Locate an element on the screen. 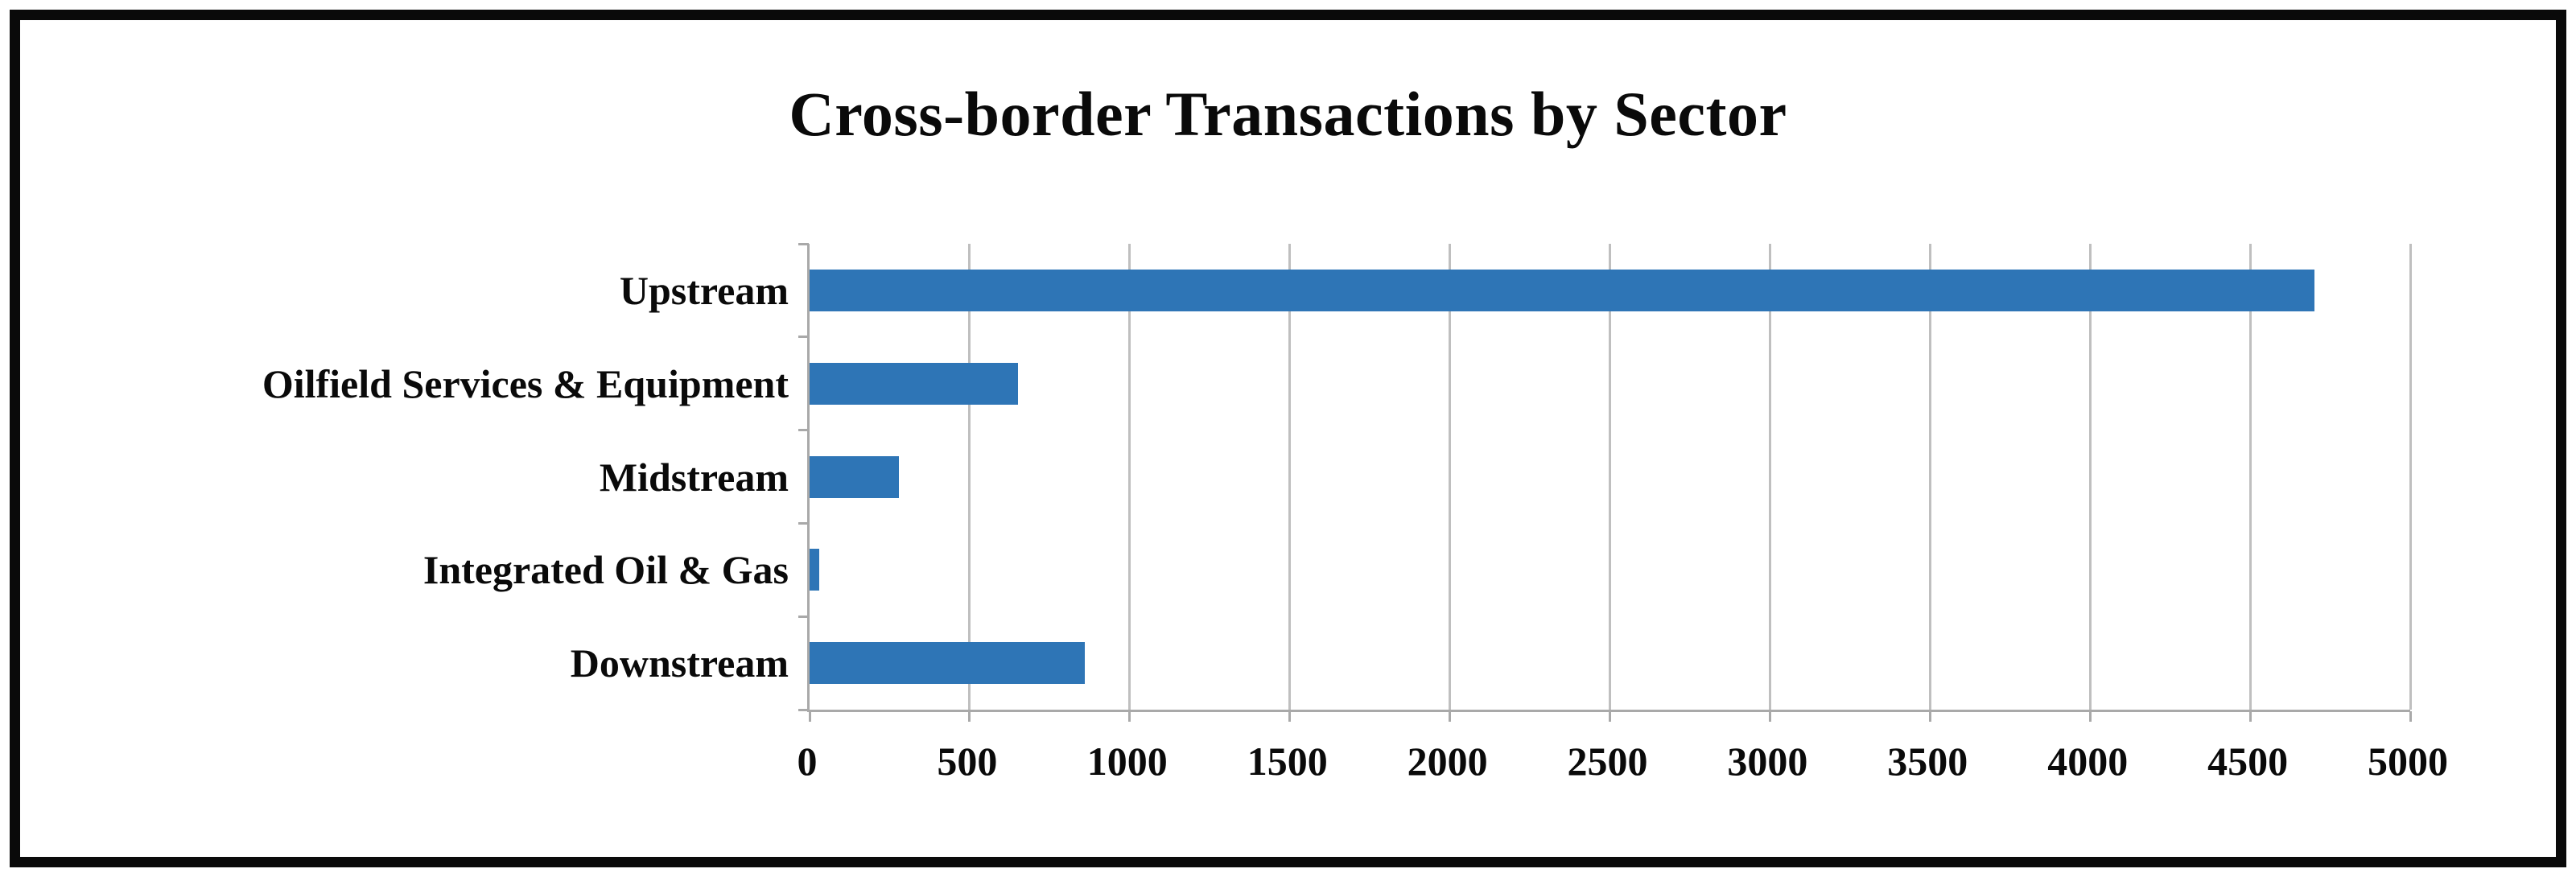  x-tick-label: 4500 is located at coordinates (2248, 761).